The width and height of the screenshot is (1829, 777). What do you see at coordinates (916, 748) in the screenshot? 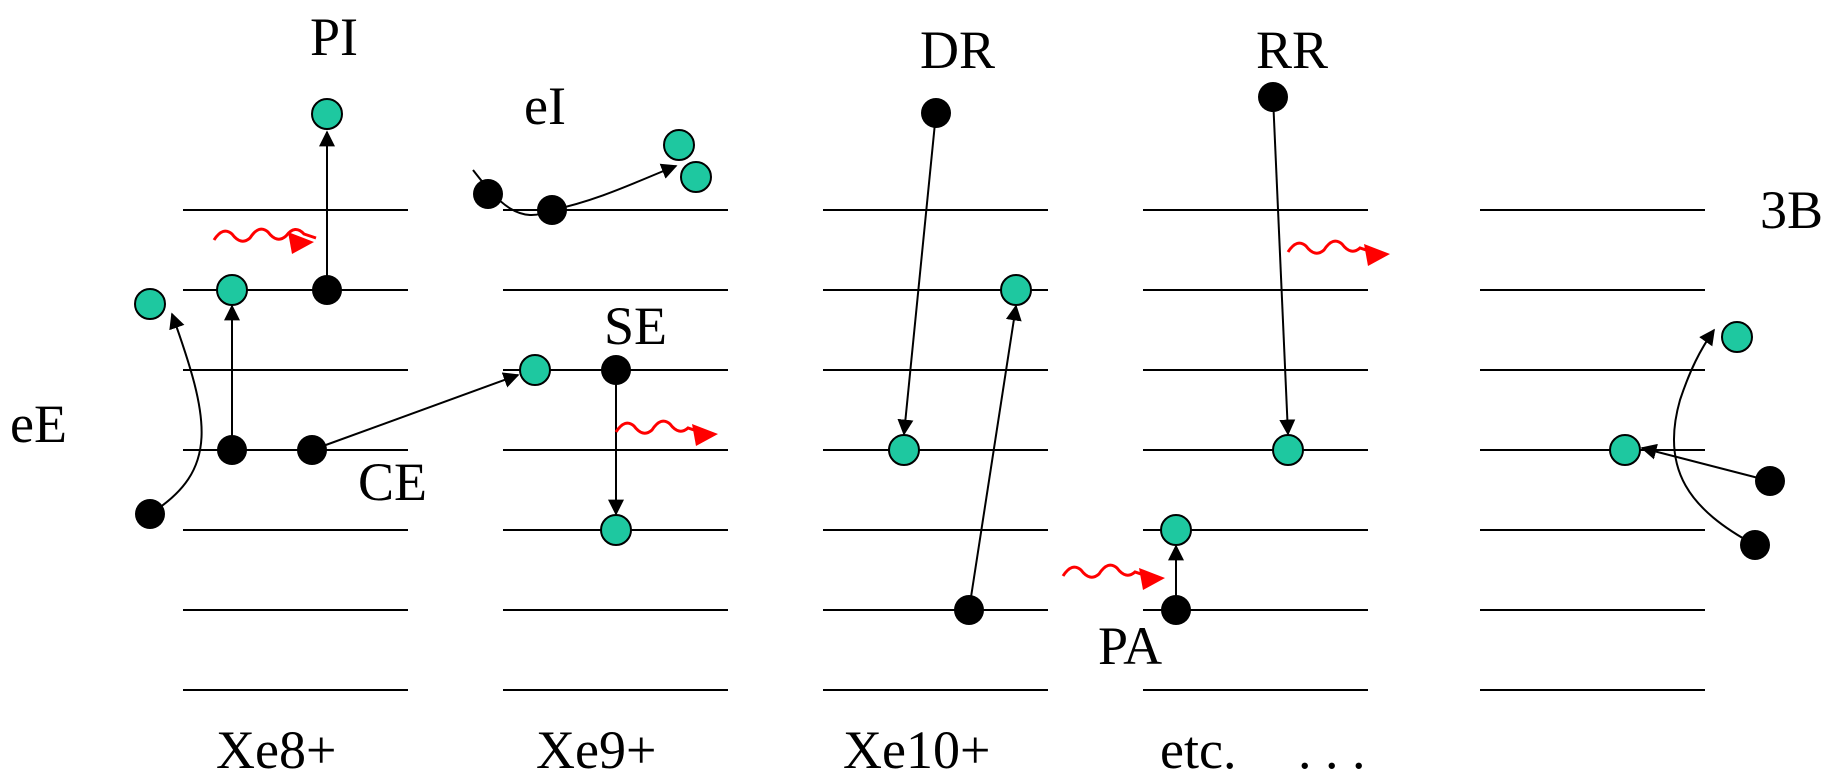
I see `ion-label-xe10: Xe10+` at bounding box center [916, 748].